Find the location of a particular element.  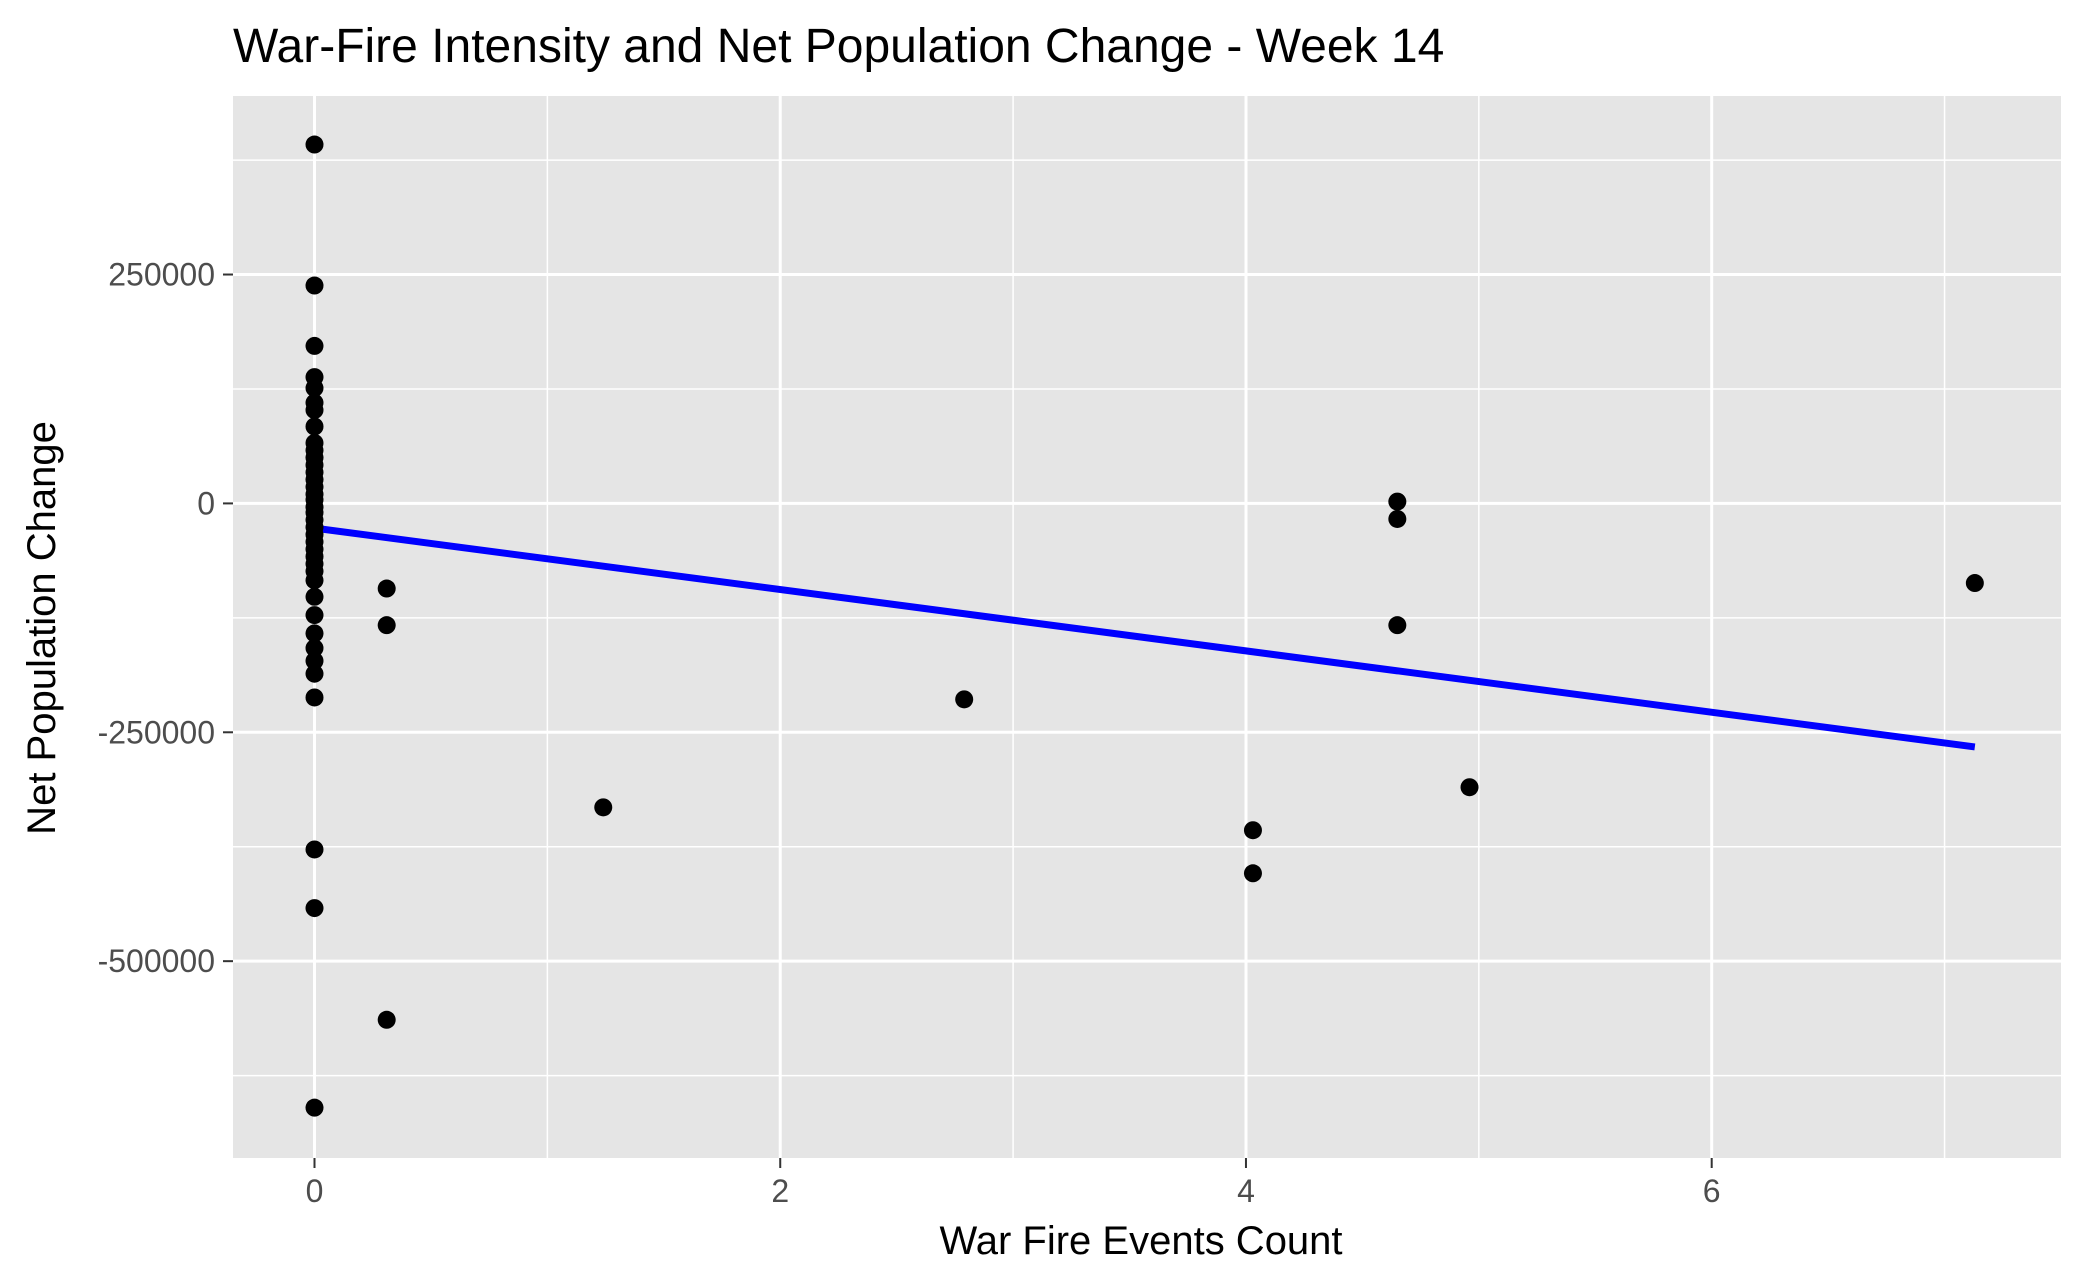

y-axis: 250000 0 -250000 -500000 is located at coordinates (165, 618).